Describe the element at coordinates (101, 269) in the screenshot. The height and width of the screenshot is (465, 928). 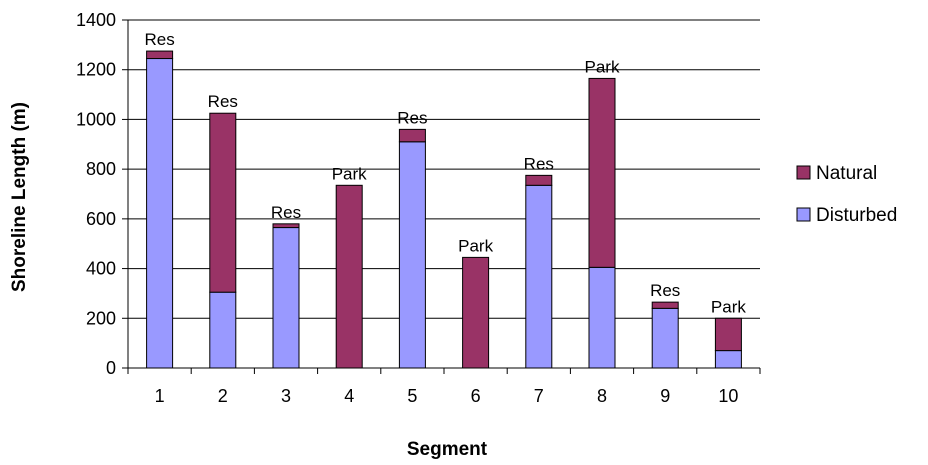
I see `y-tick-label: 400` at that location.